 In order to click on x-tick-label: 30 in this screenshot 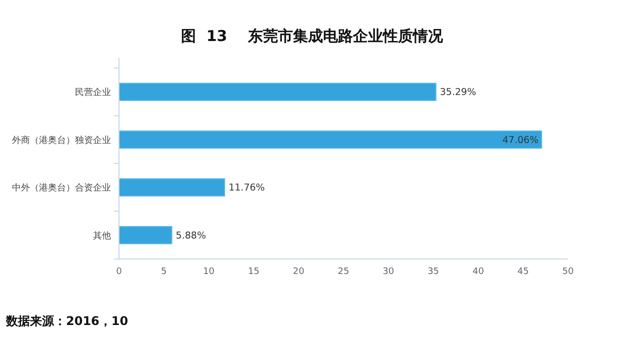, I will do `click(388, 272)`.